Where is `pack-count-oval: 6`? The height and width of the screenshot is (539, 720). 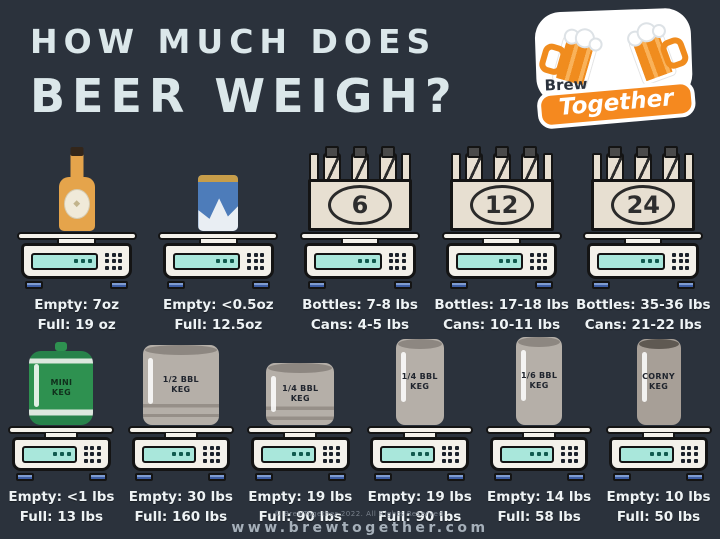 pack-count-oval: 6 is located at coordinates (359, 205).